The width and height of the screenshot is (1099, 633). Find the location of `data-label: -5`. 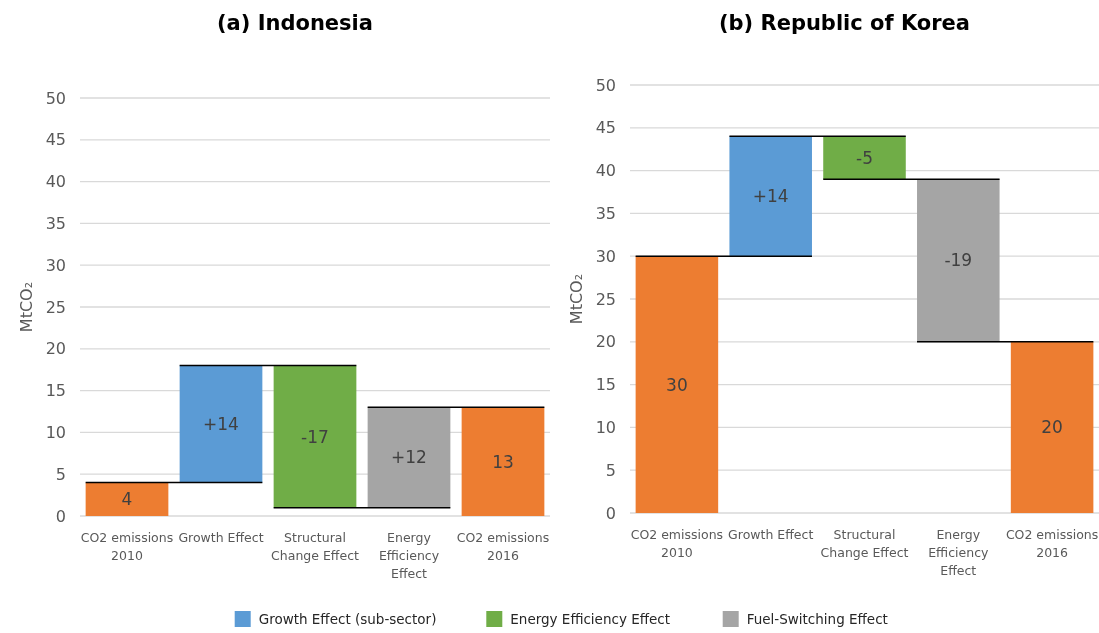

data-label: -5 is located at coordinates (864, 157).